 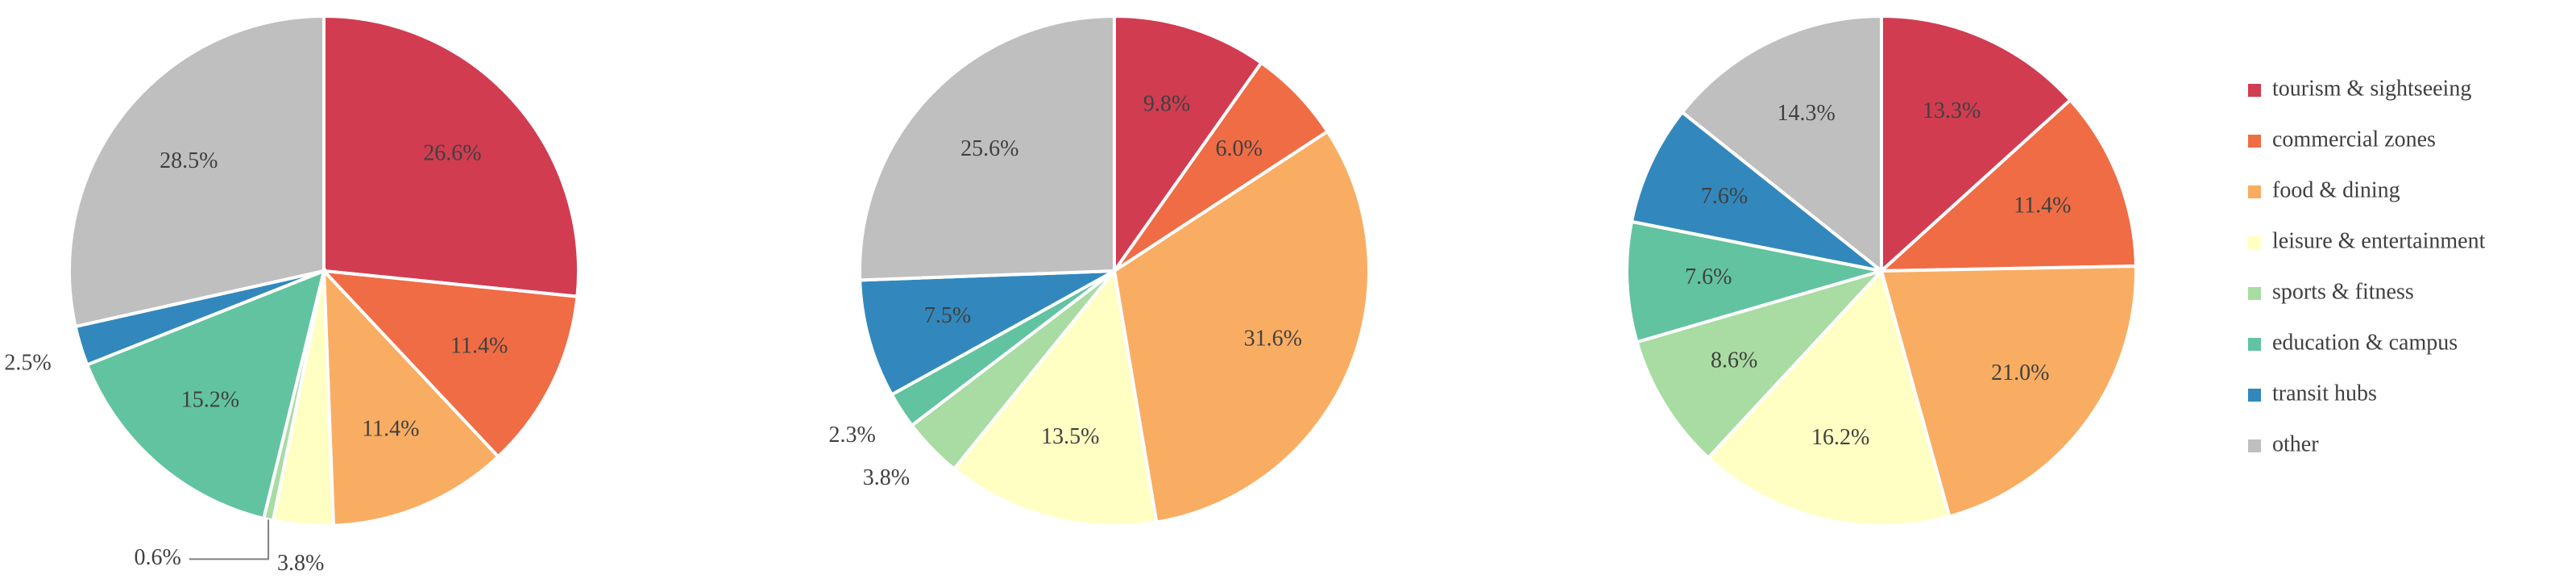 I want to click on data-label: 2.5%, so click(x=27, y=362).